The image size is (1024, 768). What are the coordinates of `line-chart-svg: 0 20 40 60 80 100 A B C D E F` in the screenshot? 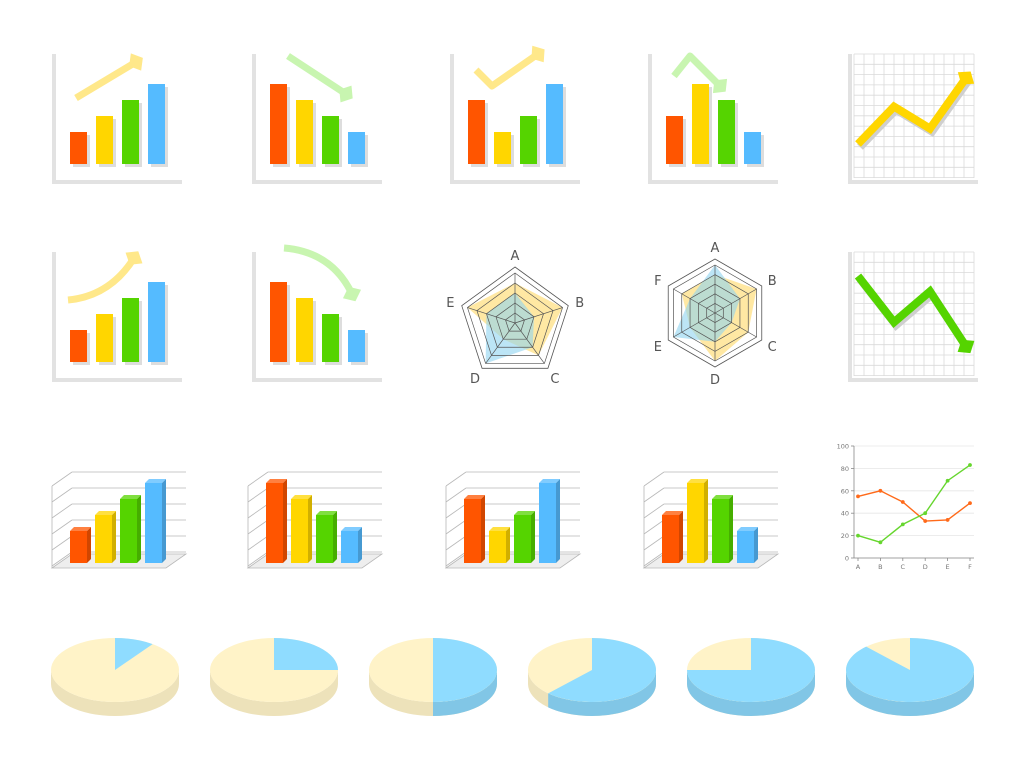 It's located at (905, 507).